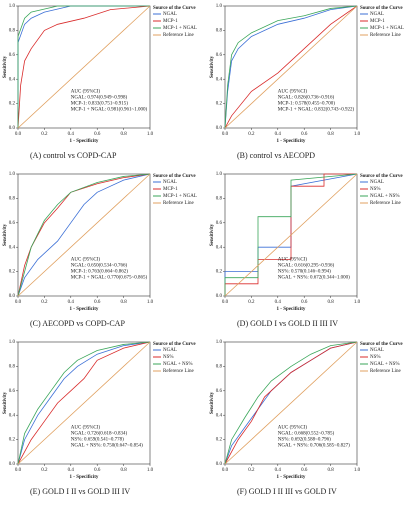  Describe the element at coordinates (18, 302) in the screenshot. I see `x-tick-label: 0.0` at that location.